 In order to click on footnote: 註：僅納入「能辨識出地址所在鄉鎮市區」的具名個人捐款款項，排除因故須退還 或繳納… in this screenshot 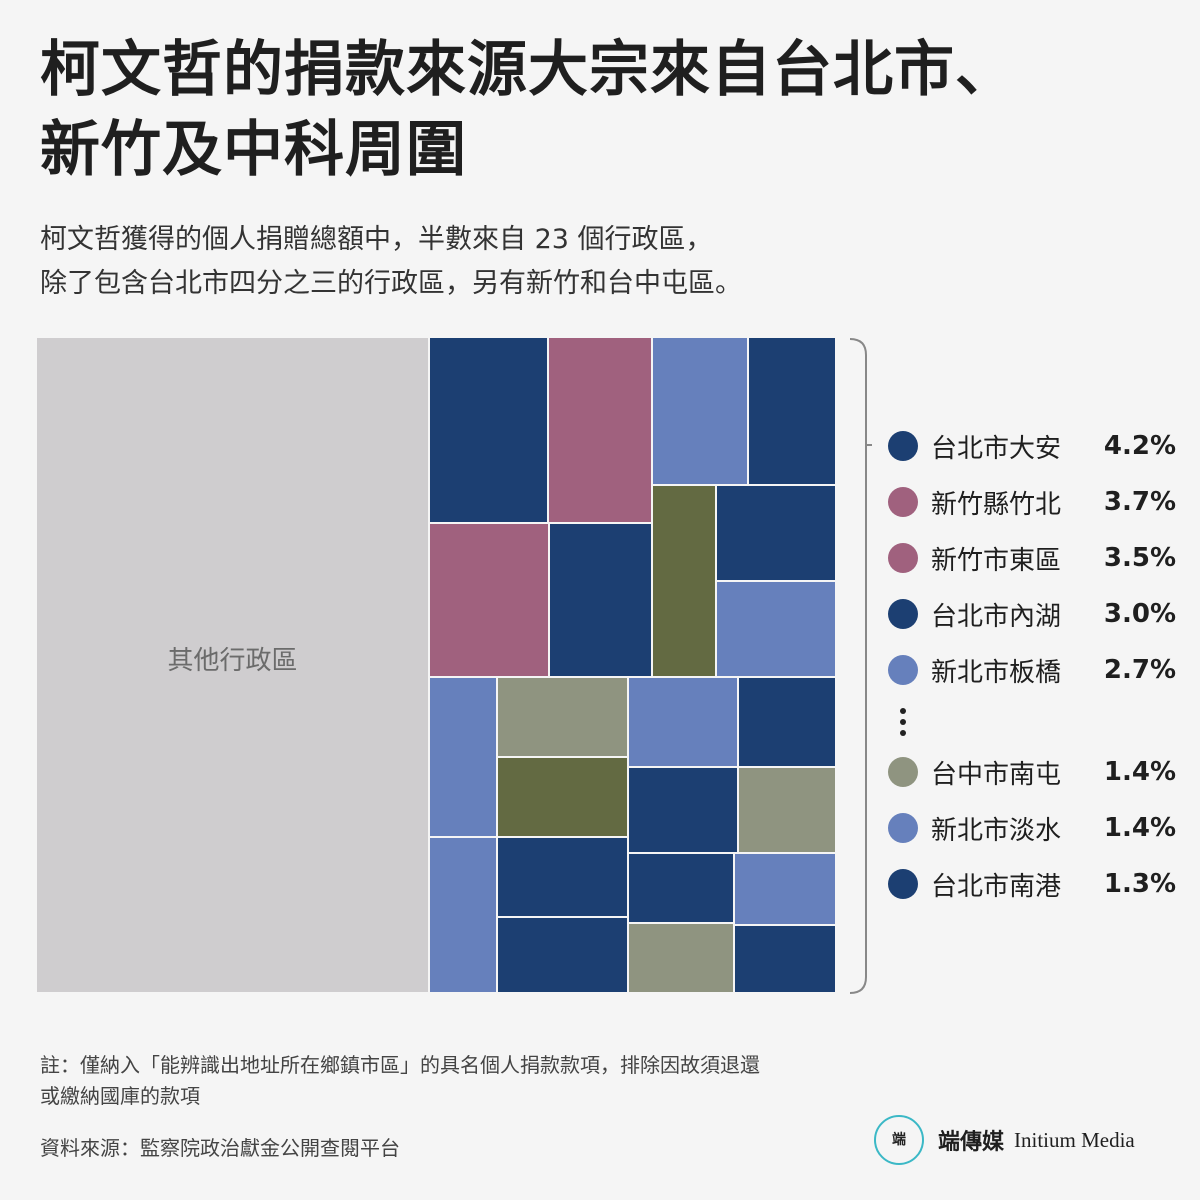, I will do `click(490, 1081)`.